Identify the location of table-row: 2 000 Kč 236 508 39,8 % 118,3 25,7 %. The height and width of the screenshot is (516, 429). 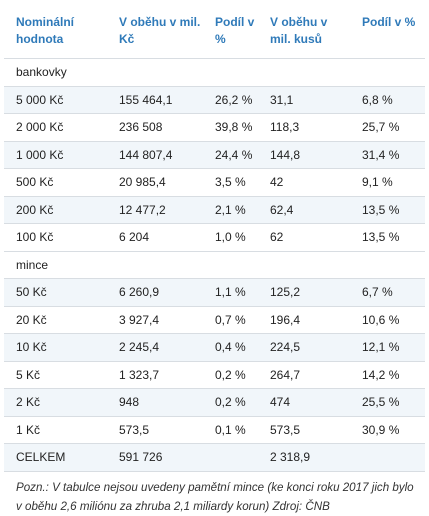
(214, 127).